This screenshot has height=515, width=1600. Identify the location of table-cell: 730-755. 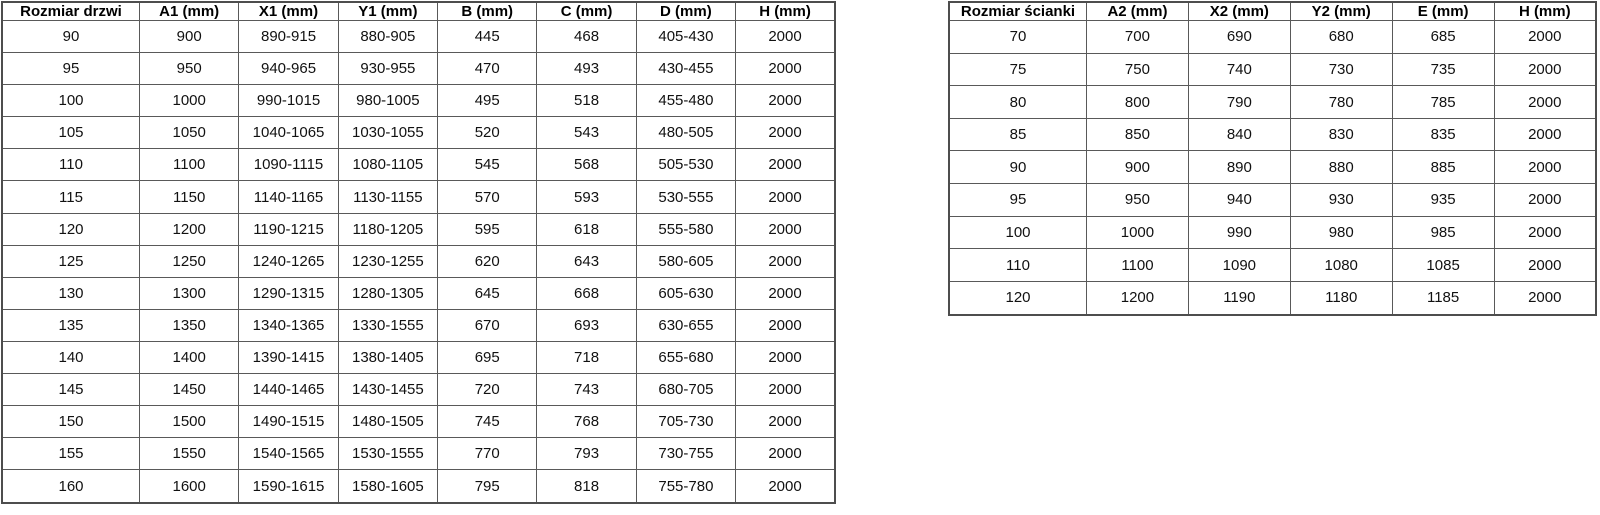
(686, 454).